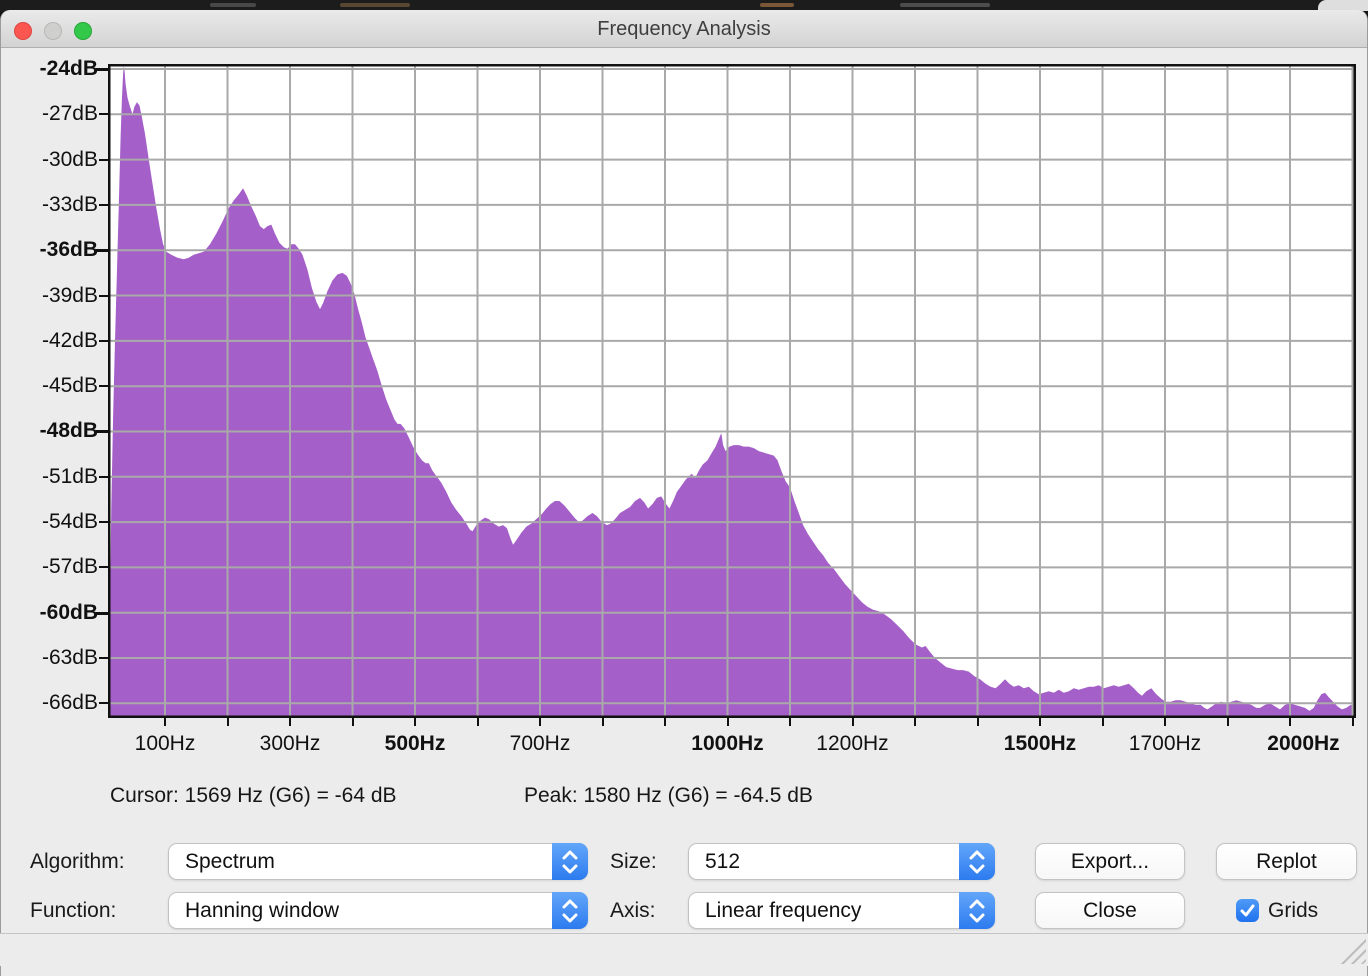 This screenshot has width=1368, height=976. I want to click on close-window-button, so click(23, 31).